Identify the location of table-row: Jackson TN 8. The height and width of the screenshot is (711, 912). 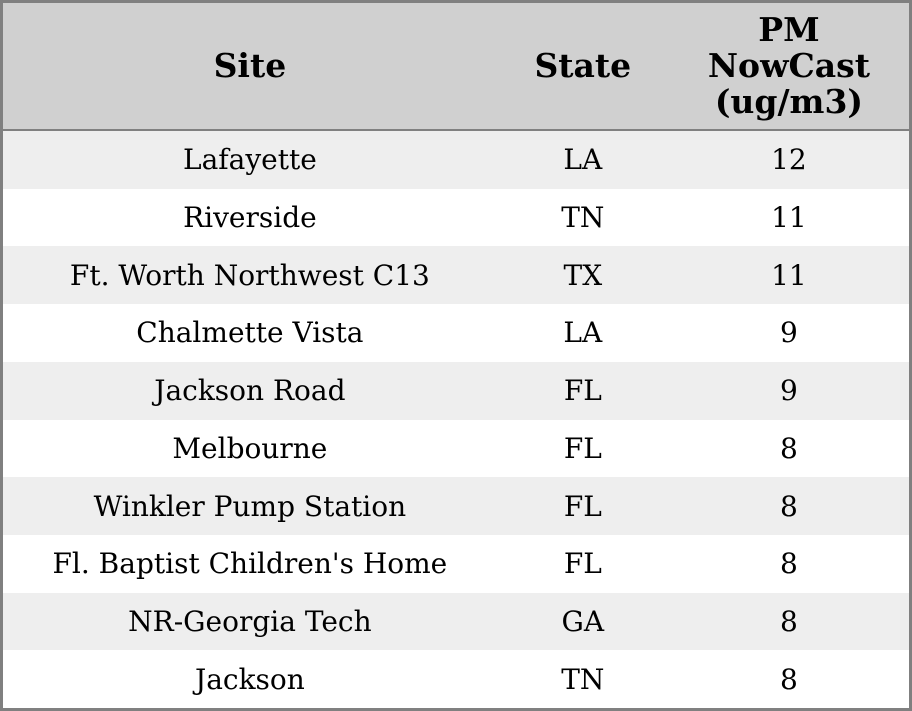
(456, 679).